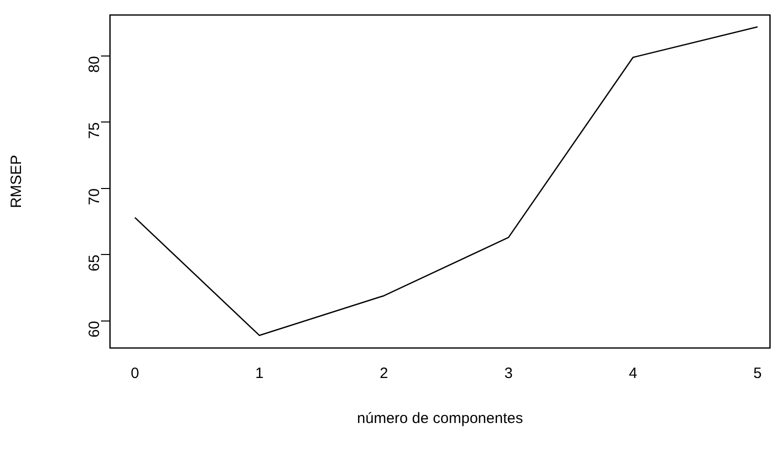 This screenshot has height=450, width=772. I want to click on x-tick-label: 5, so click(757, 373).